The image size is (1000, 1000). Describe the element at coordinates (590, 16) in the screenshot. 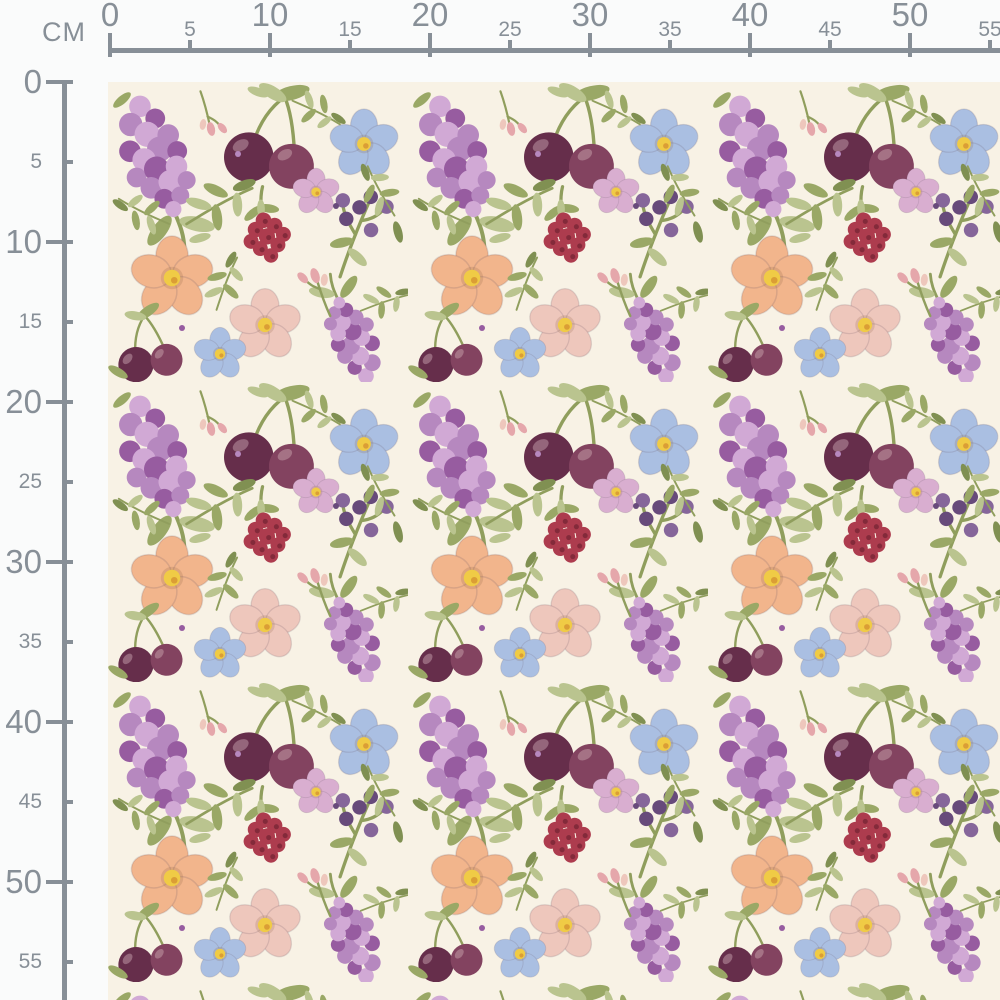

I see `top-ruler-tick-label: 30` at that location.